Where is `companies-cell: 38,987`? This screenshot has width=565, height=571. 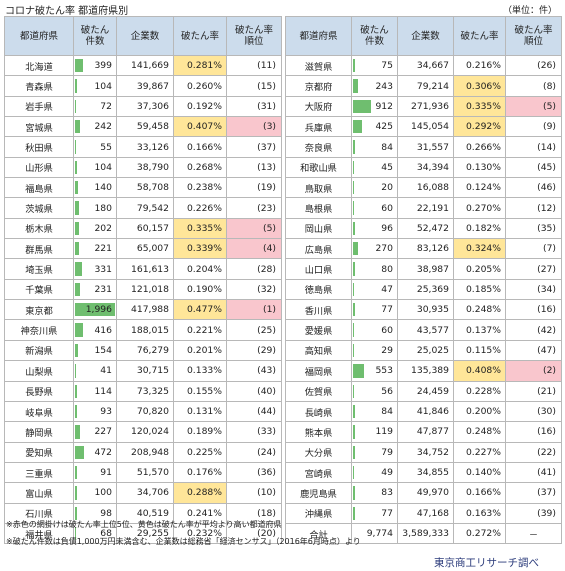 companies-cell: 38,987 is located at coordinates (425, 269).